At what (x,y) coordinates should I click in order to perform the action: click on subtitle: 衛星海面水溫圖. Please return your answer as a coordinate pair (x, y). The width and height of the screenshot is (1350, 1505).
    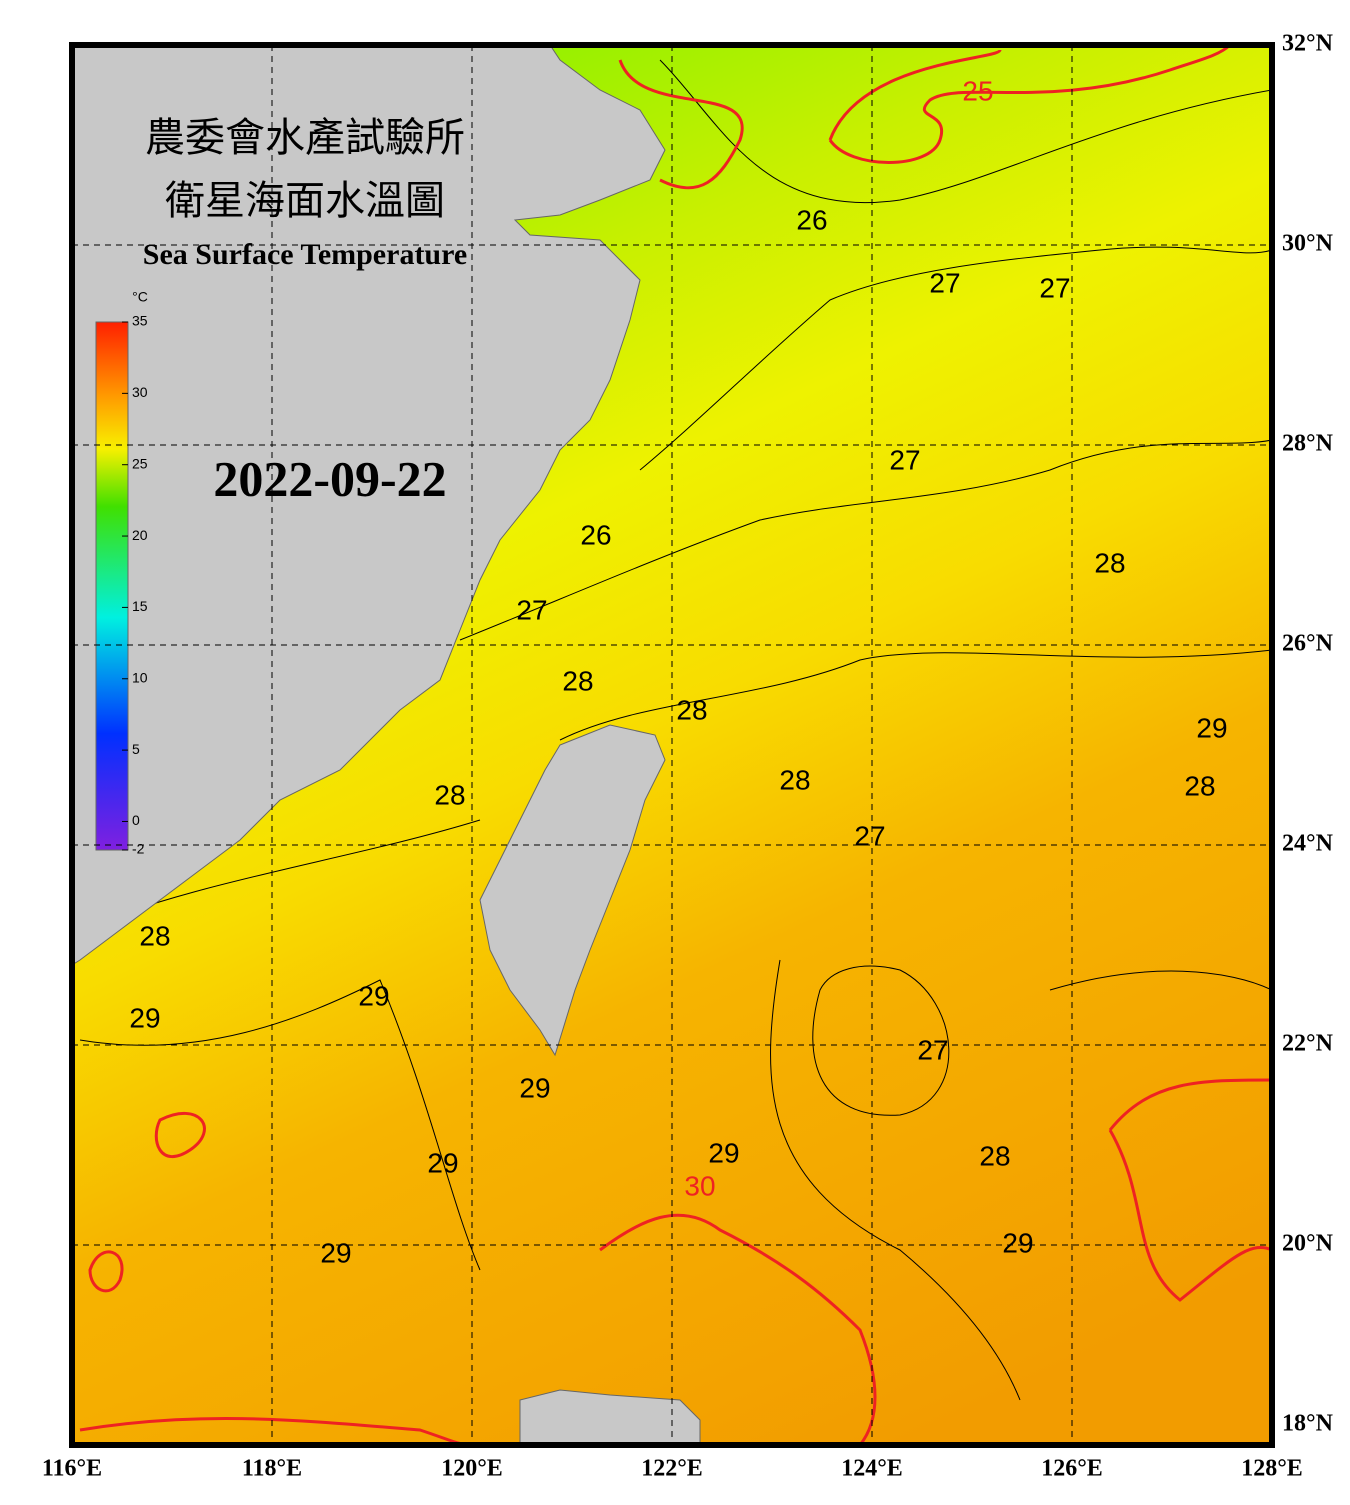
    Looking at the image, I should click on (305, 200).